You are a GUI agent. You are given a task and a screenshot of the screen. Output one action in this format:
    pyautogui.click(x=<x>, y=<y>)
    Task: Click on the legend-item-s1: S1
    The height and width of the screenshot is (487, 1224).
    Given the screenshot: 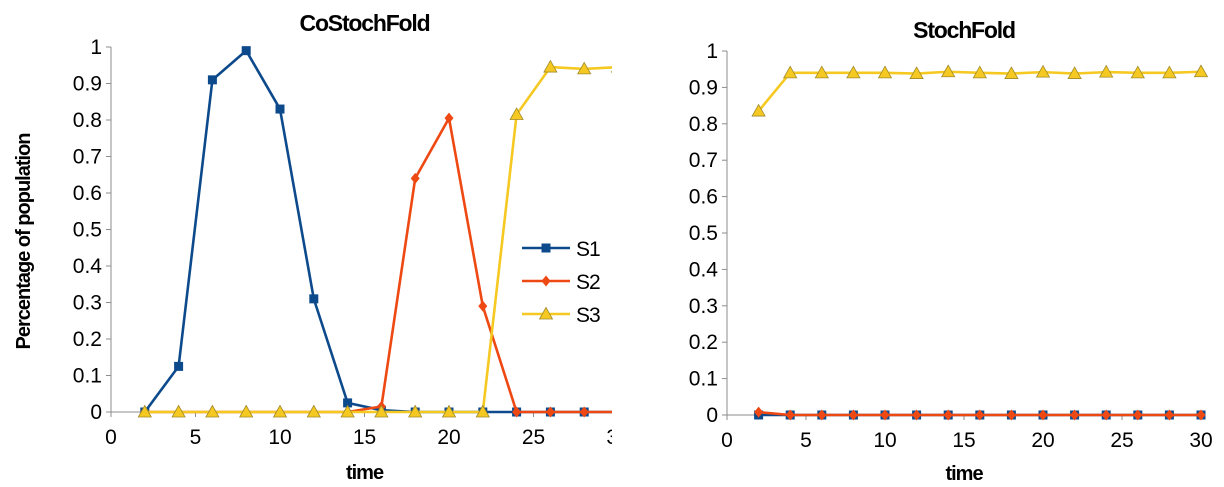 What is the action you would take?
    pyautogui.click(x=561, y=249)
    